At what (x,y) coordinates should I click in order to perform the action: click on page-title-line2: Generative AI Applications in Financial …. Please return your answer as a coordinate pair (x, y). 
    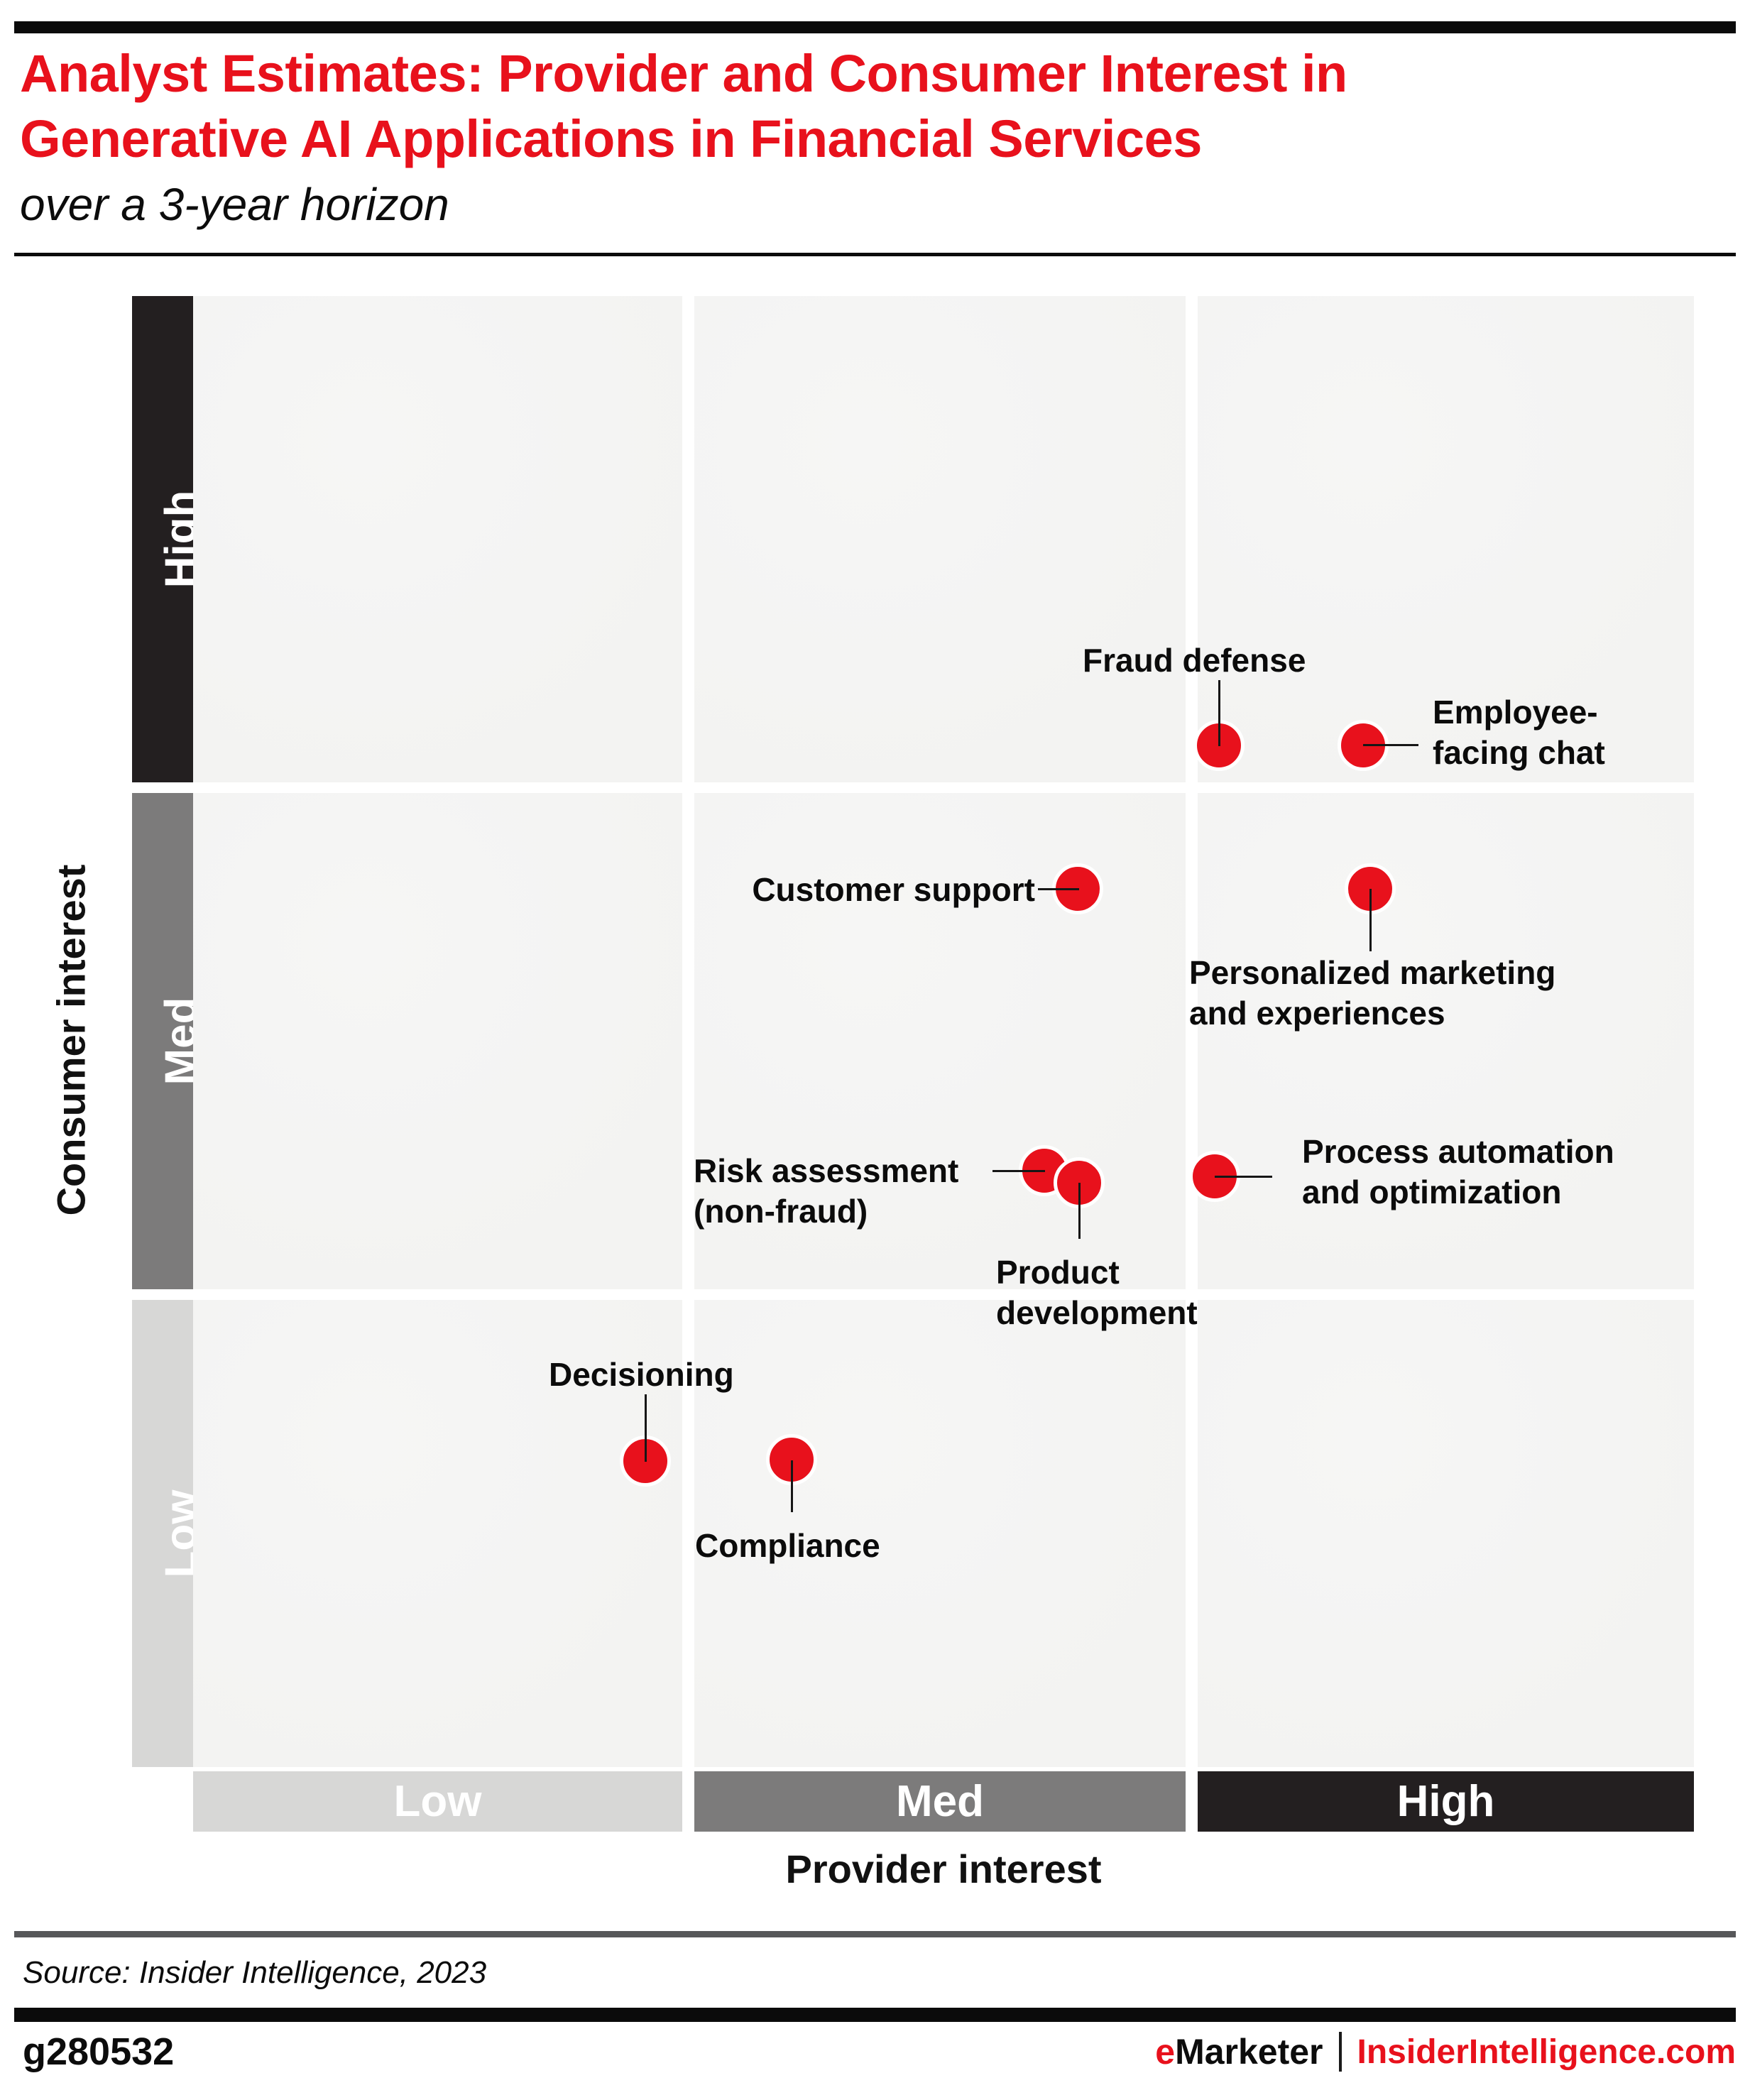
    Looking at the image, I should click on (611, 138).